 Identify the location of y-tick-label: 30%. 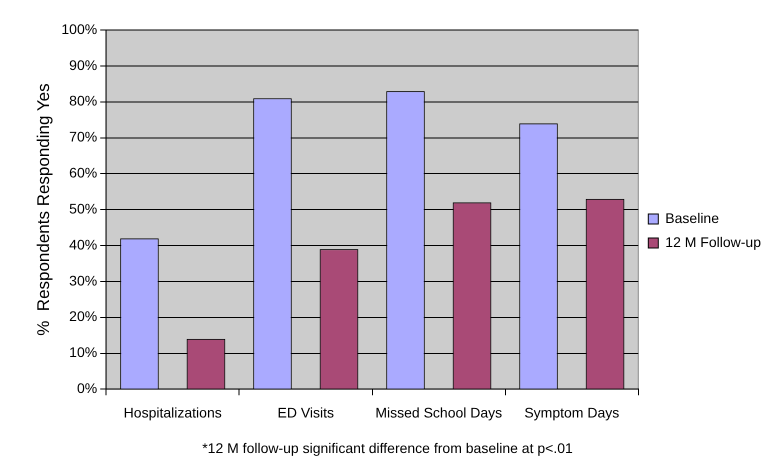
(83, 280).